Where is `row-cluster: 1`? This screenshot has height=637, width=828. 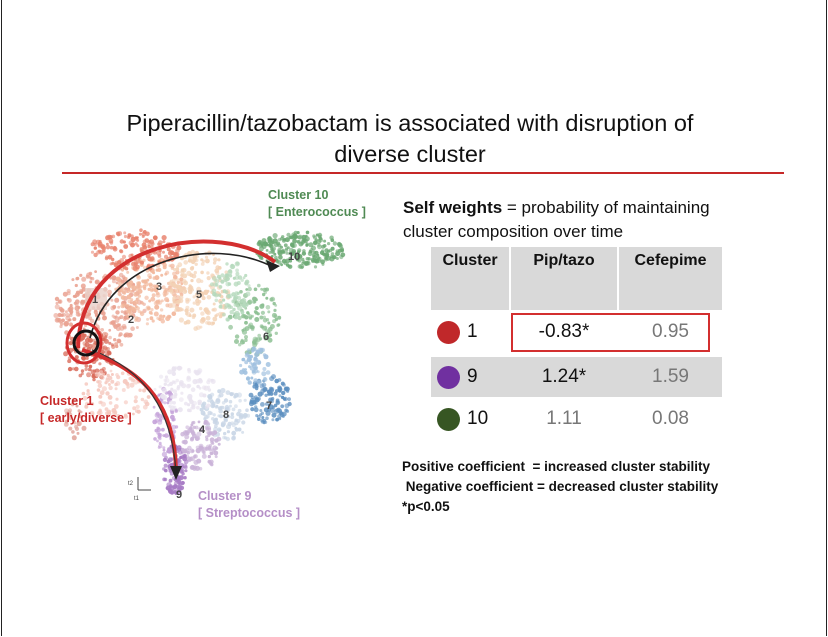
row-cluster: 1 is located at coordinates (472, 331).